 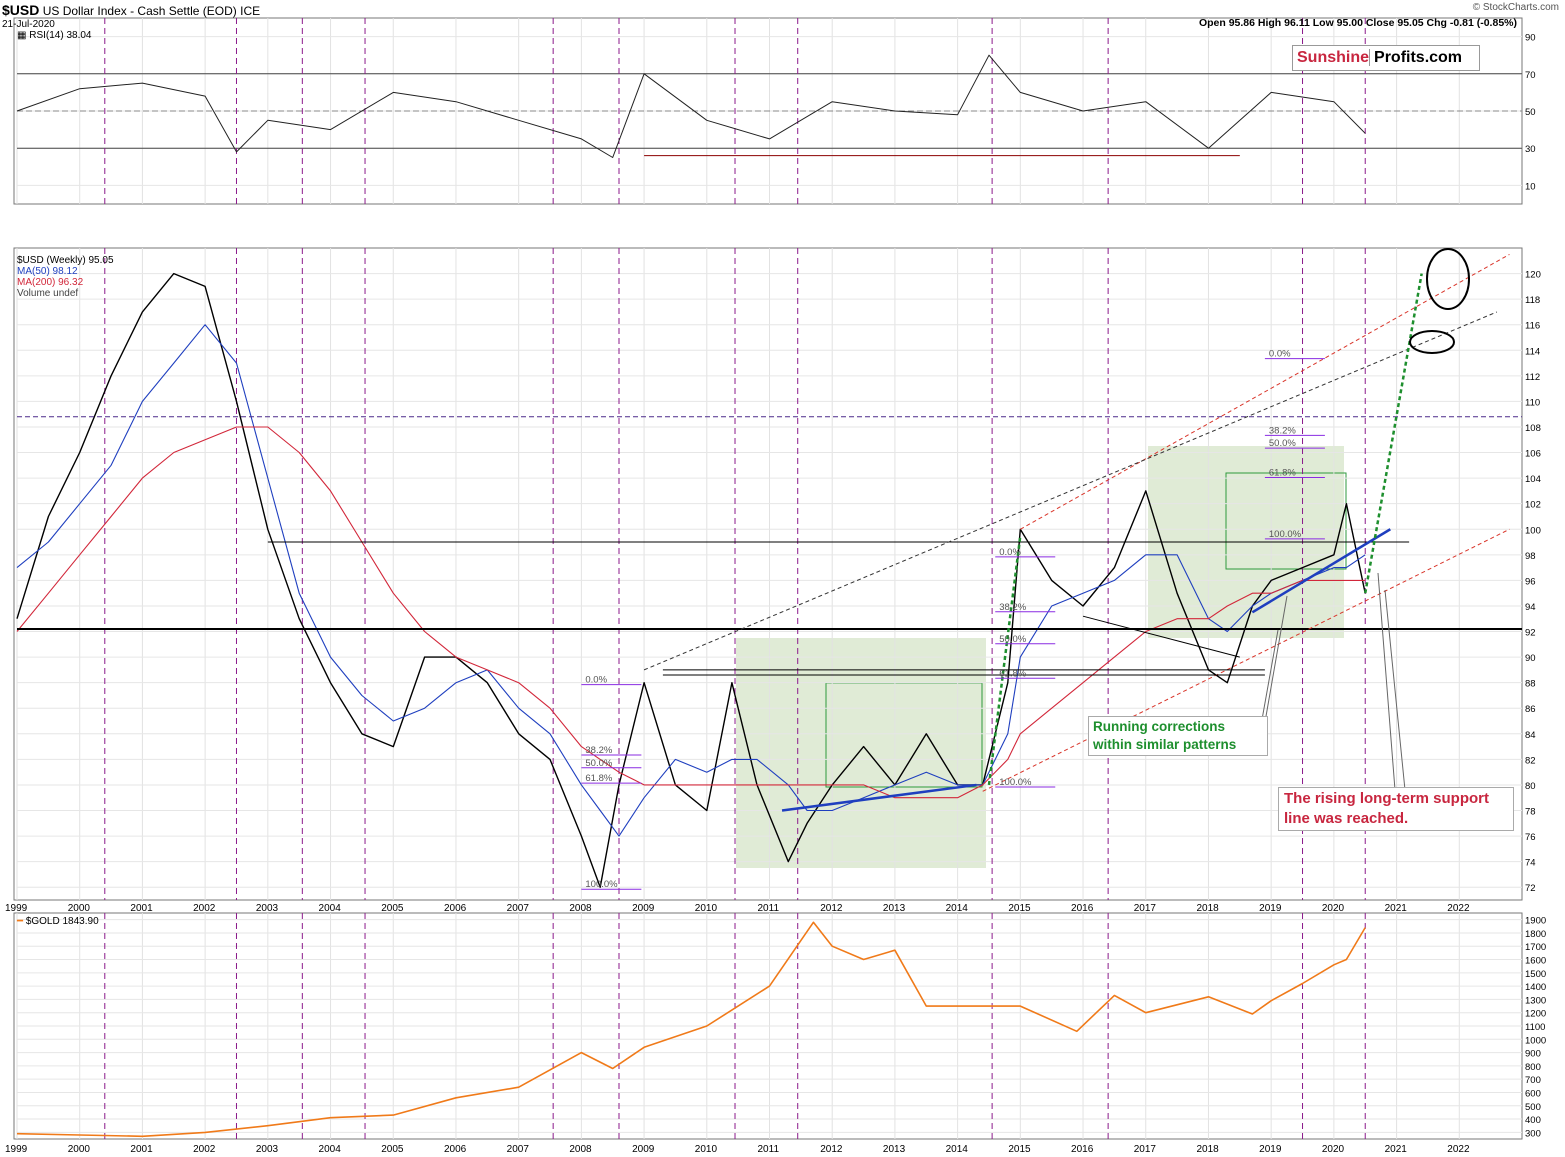 I want to click on symbol: $USD, so click(x=21, y=10).